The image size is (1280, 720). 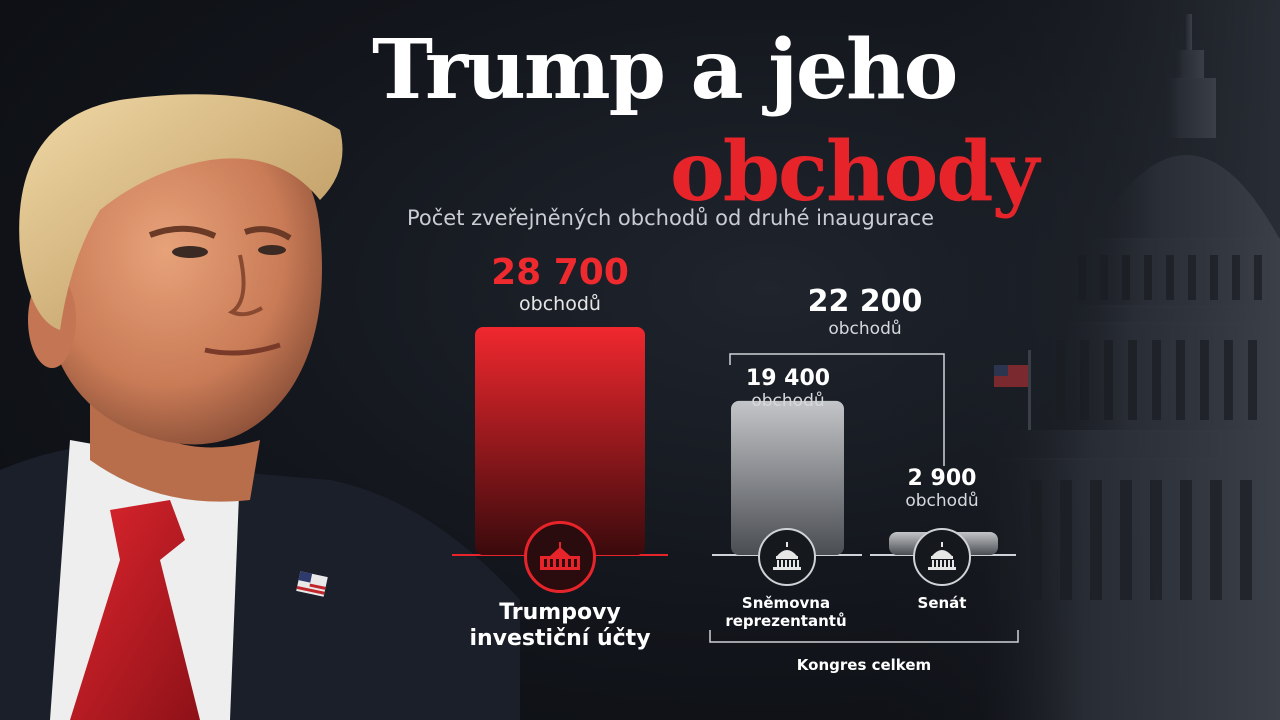 What do you see at coordinates (665, 70) in the screenshot?
I see `title-line-1: Trump a jeho` at bounding box center [665, 70].